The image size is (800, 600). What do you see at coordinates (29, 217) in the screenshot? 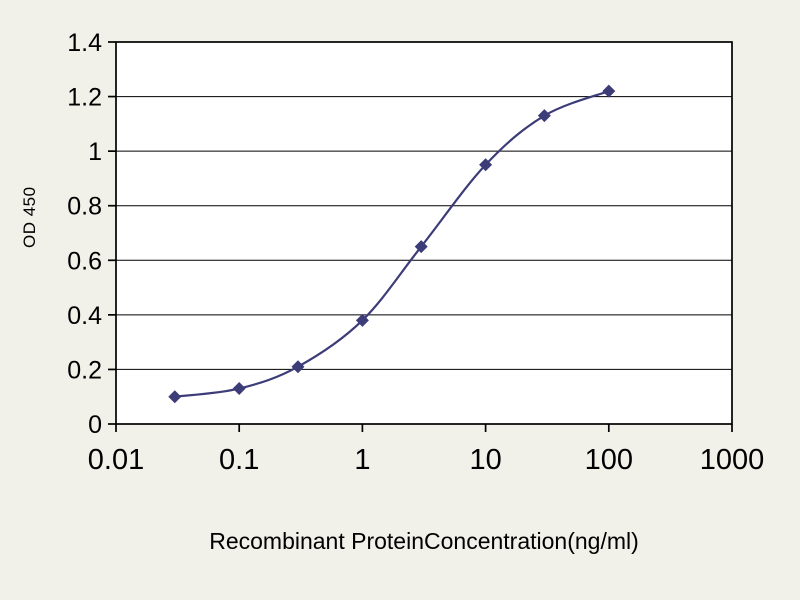
I see `y-axis-label: OD 450` at bounding box center [29, 217].